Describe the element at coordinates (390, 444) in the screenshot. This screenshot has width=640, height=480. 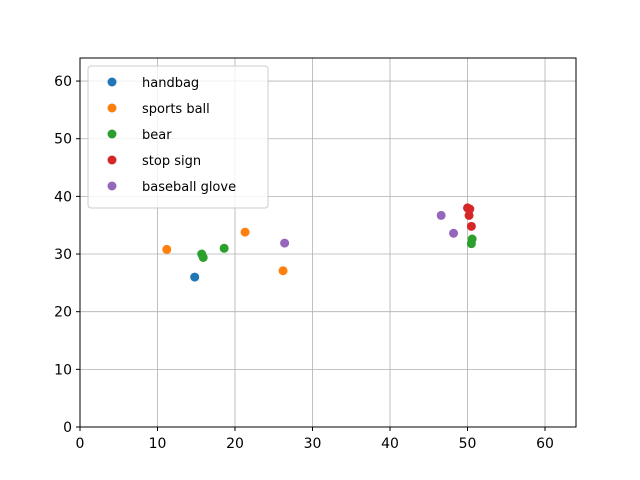
I see `x-tick-label: 40` at that location.